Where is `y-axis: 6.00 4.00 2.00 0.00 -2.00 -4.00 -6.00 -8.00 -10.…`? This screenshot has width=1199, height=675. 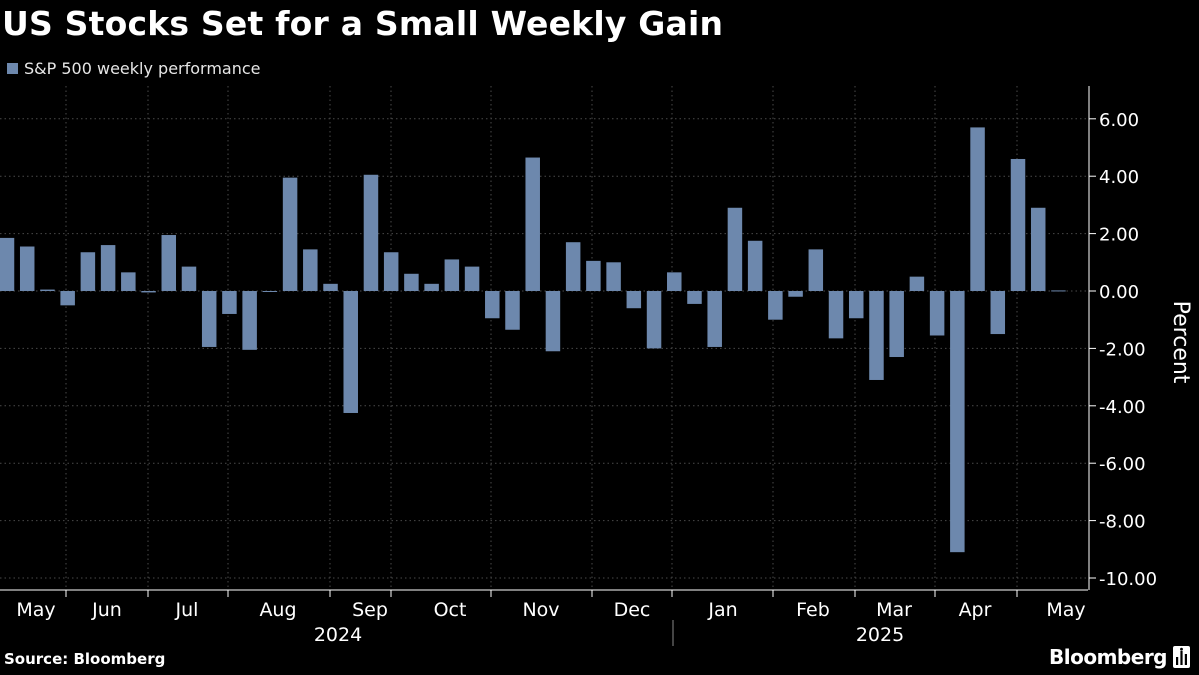
y-axis: 6.00 4.00 2.00 0.00 -2.00 -4.00 -6.00 -8.00 -10.… is located at coordinates (1140, 338).